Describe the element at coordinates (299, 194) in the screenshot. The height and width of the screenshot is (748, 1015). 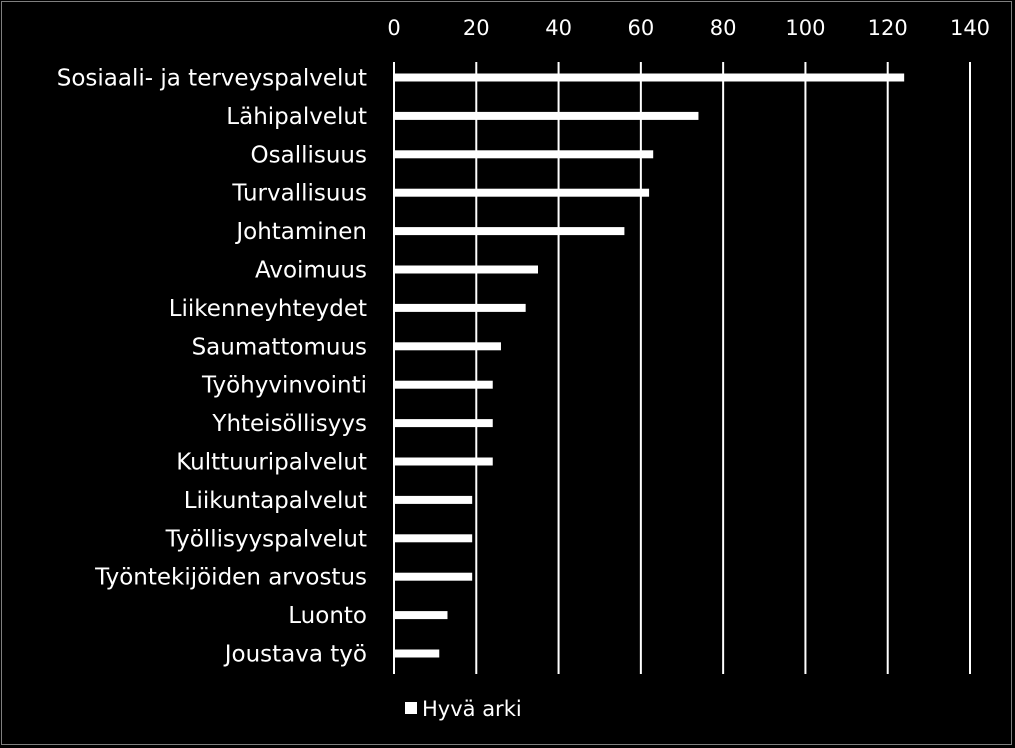
I see `category-label: Turvallisuus` at that location.